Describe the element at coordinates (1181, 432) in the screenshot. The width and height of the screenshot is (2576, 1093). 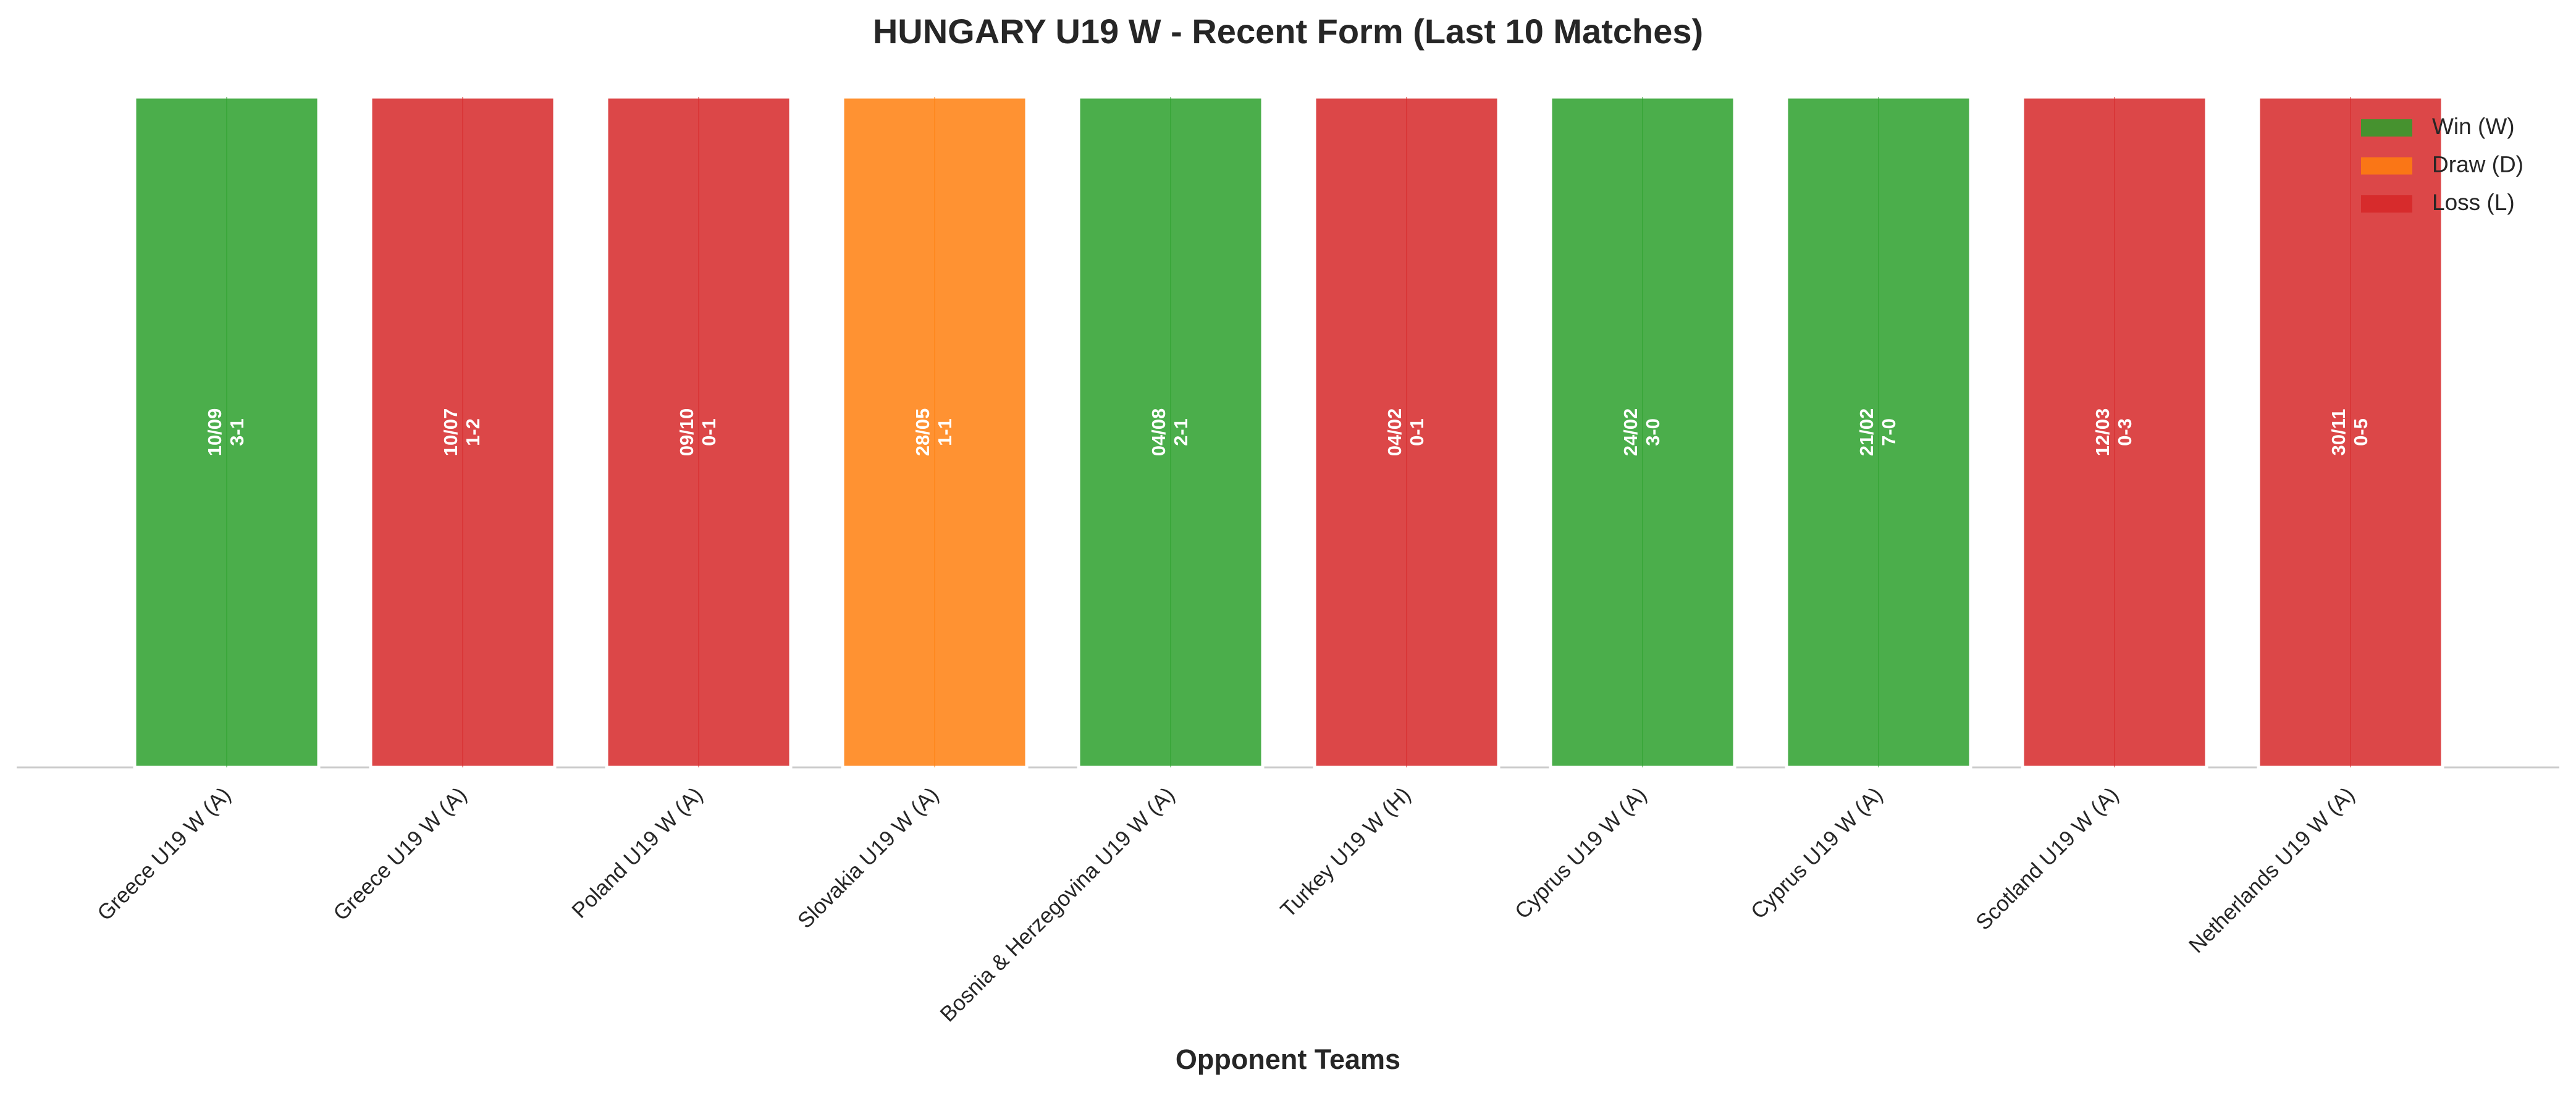
I see `bar-score-label: 2-1` at that location.